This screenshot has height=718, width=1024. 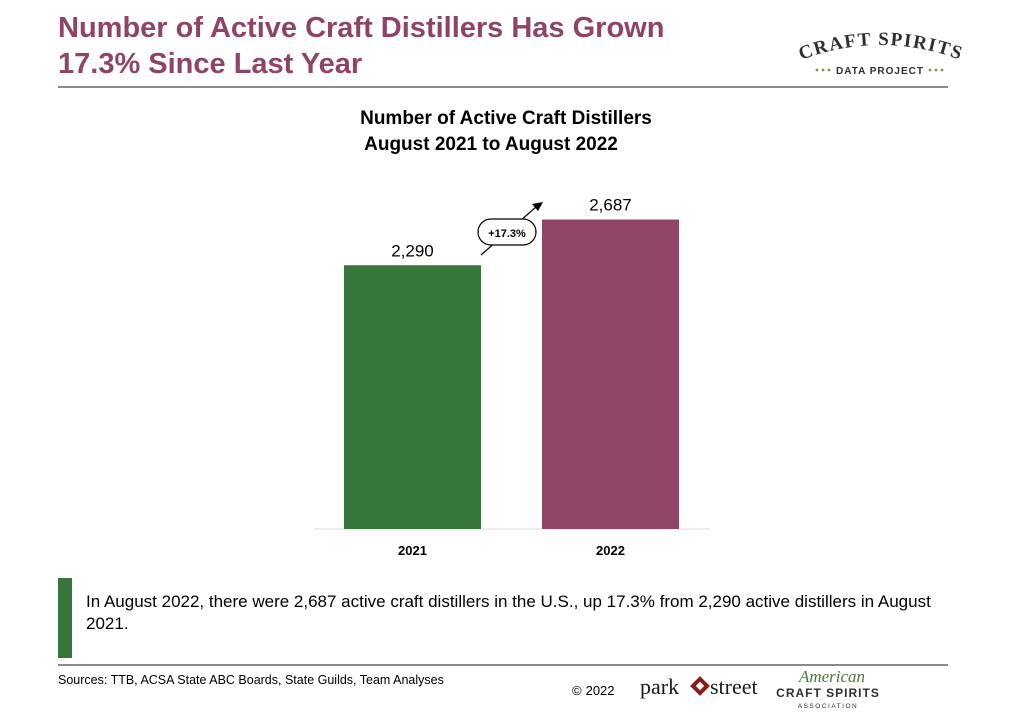 What do you see at coordinates (610, 374) in the screenshot?
I see `bar-2022` at bounding box center [610, 374].